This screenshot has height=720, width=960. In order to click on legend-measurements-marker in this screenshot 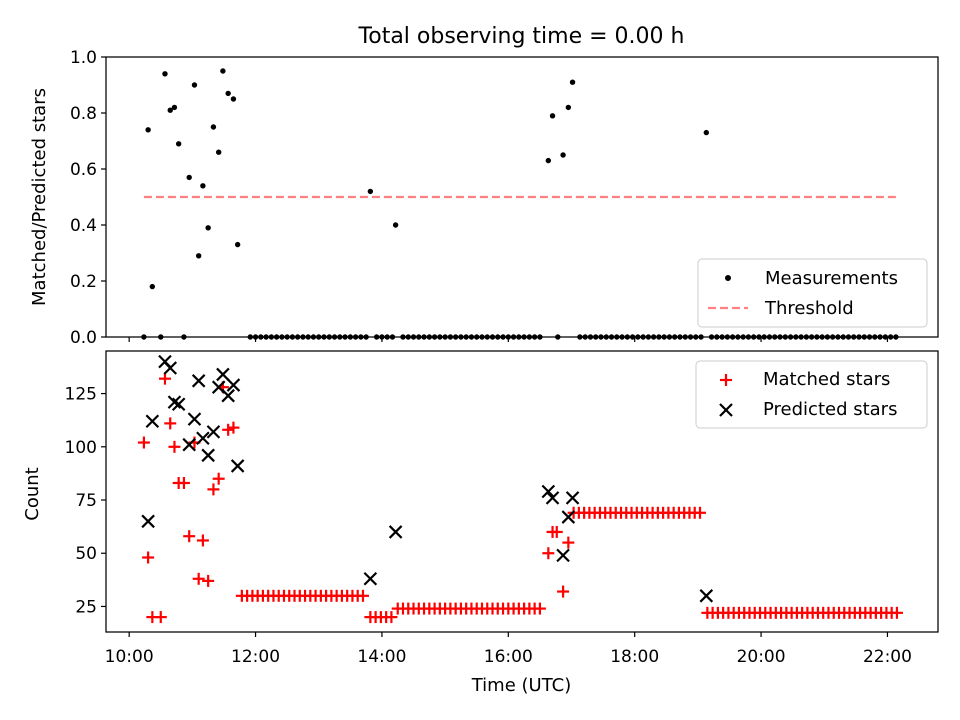, I will do `click(728, 278)`.